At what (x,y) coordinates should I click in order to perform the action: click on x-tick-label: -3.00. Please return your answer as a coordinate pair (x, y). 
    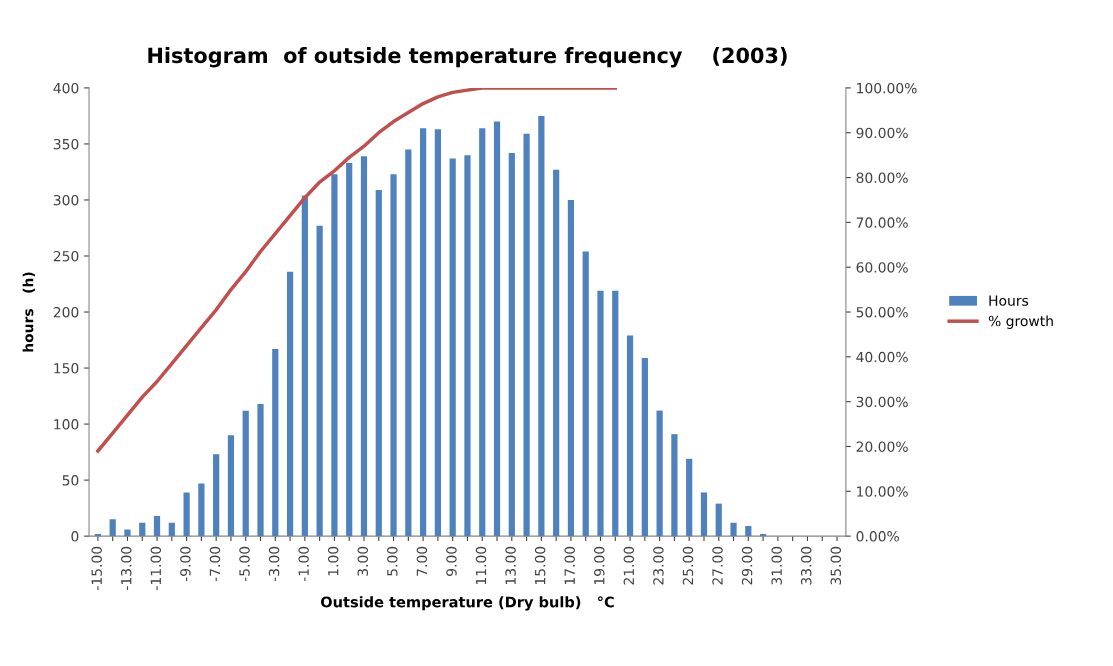
    Looking at the image, I should click on (274, 564).